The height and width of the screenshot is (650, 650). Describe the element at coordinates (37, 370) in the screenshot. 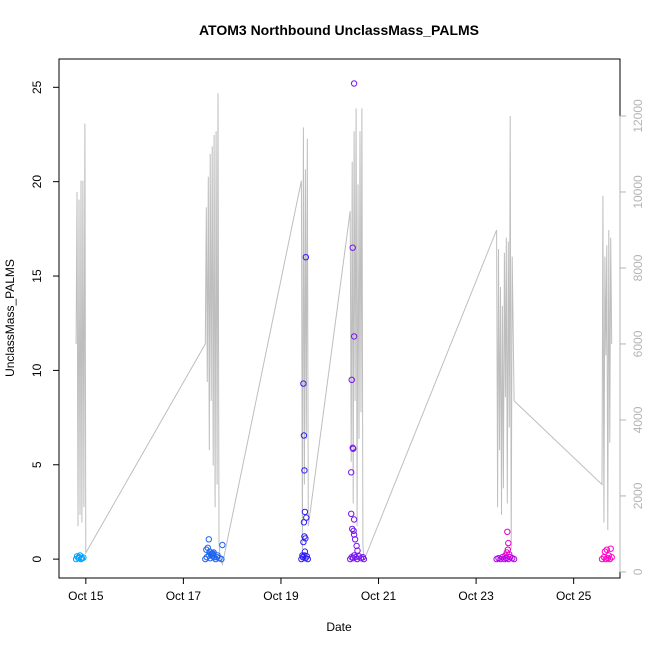

I see `y-tick-label: 10` at that location.